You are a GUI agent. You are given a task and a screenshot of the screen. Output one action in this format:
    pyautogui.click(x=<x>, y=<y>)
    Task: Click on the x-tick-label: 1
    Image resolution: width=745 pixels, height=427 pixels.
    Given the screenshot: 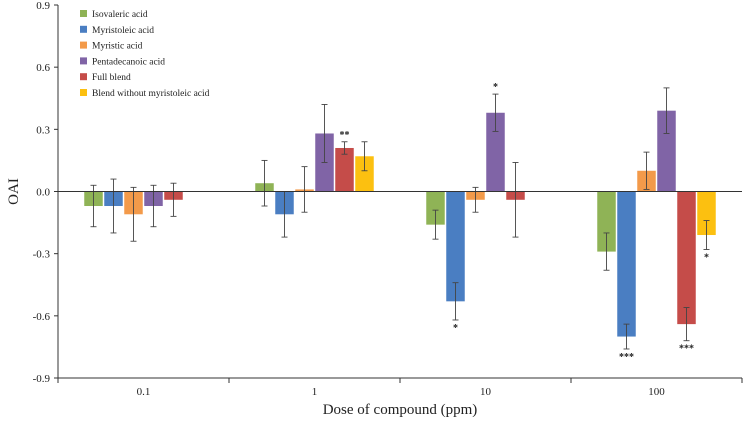 What is the action you would take?
    pyautogui.click(x=315, y=392)
    